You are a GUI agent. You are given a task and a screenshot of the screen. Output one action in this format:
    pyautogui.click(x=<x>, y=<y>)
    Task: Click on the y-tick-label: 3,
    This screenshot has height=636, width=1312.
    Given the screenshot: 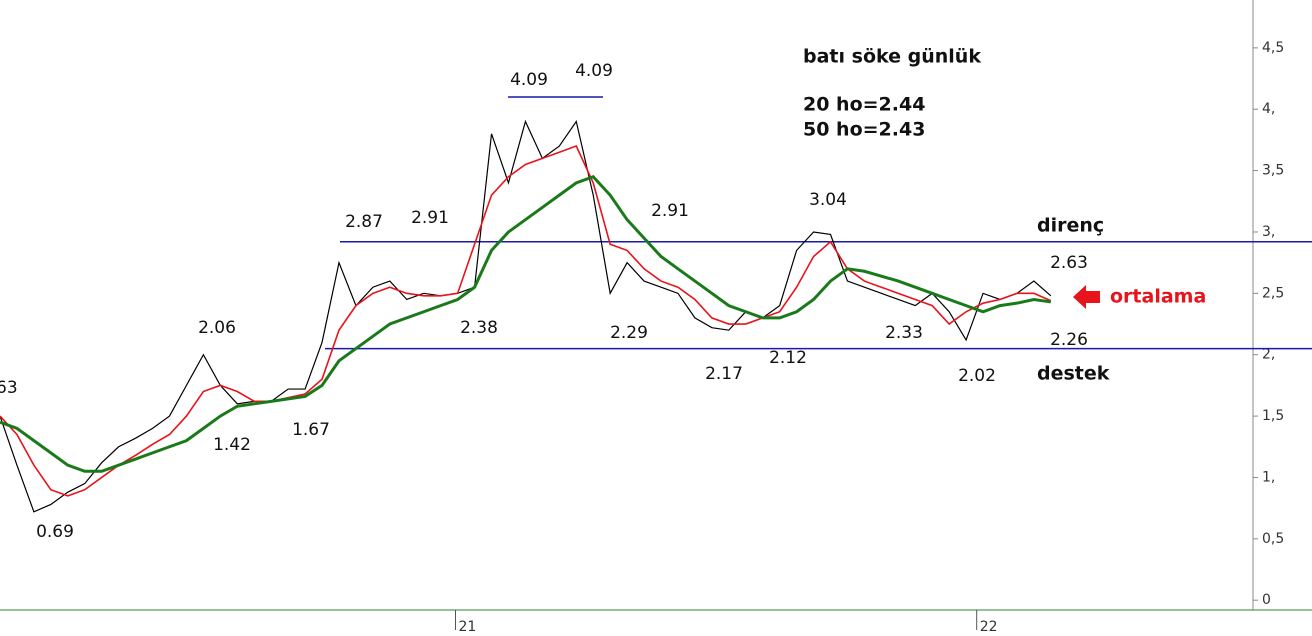 What is the action you would take?
    pyautogui.click(x=1268, y=232)
    